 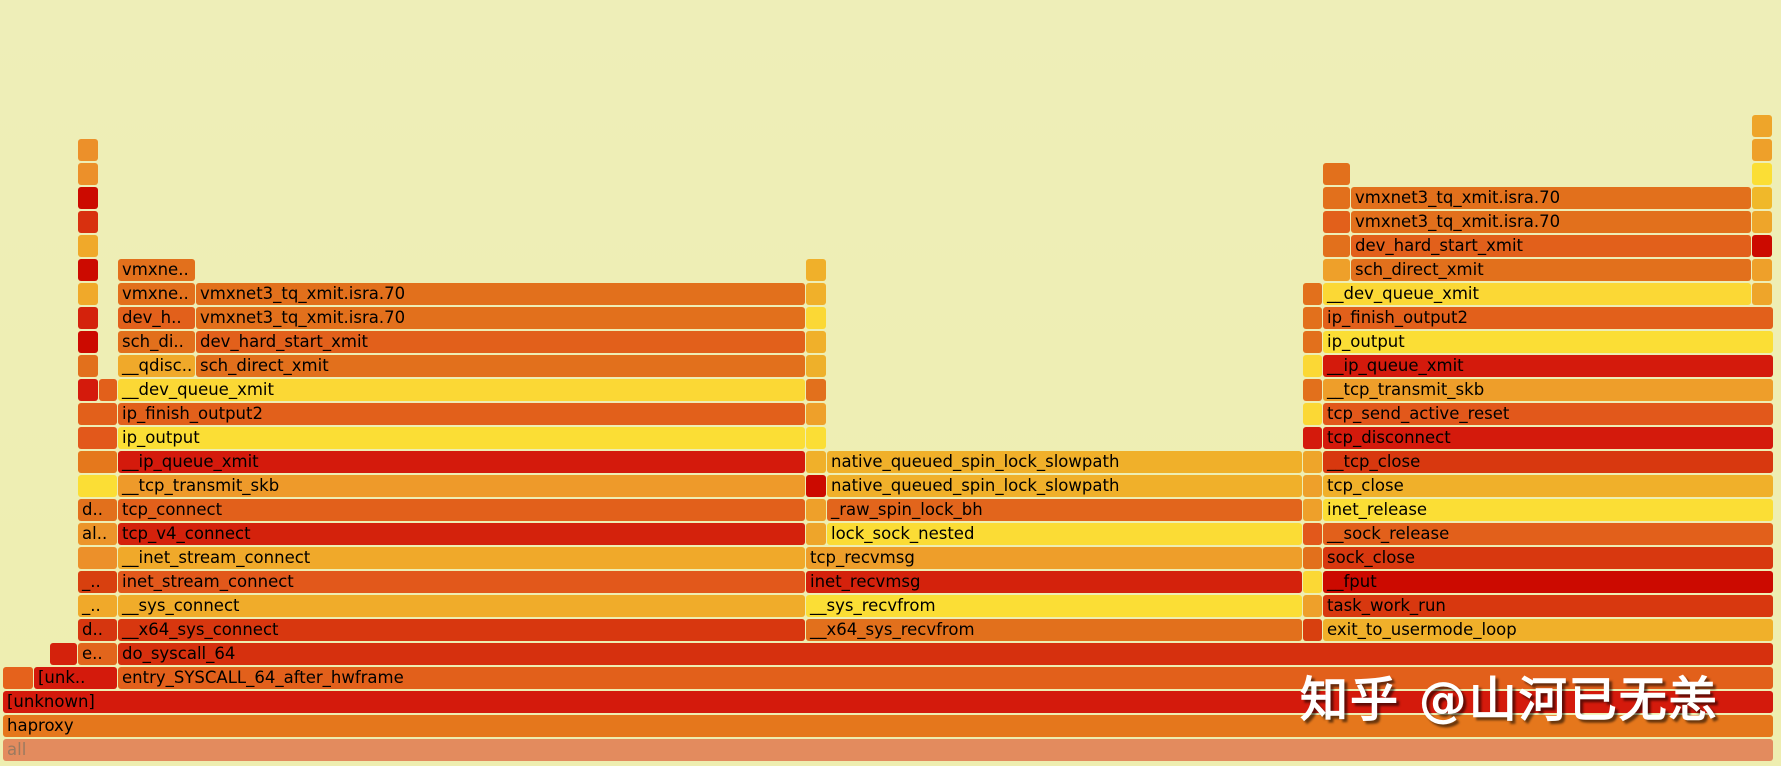 I want to click on flame-frame: all, so click(x=888, y=750).